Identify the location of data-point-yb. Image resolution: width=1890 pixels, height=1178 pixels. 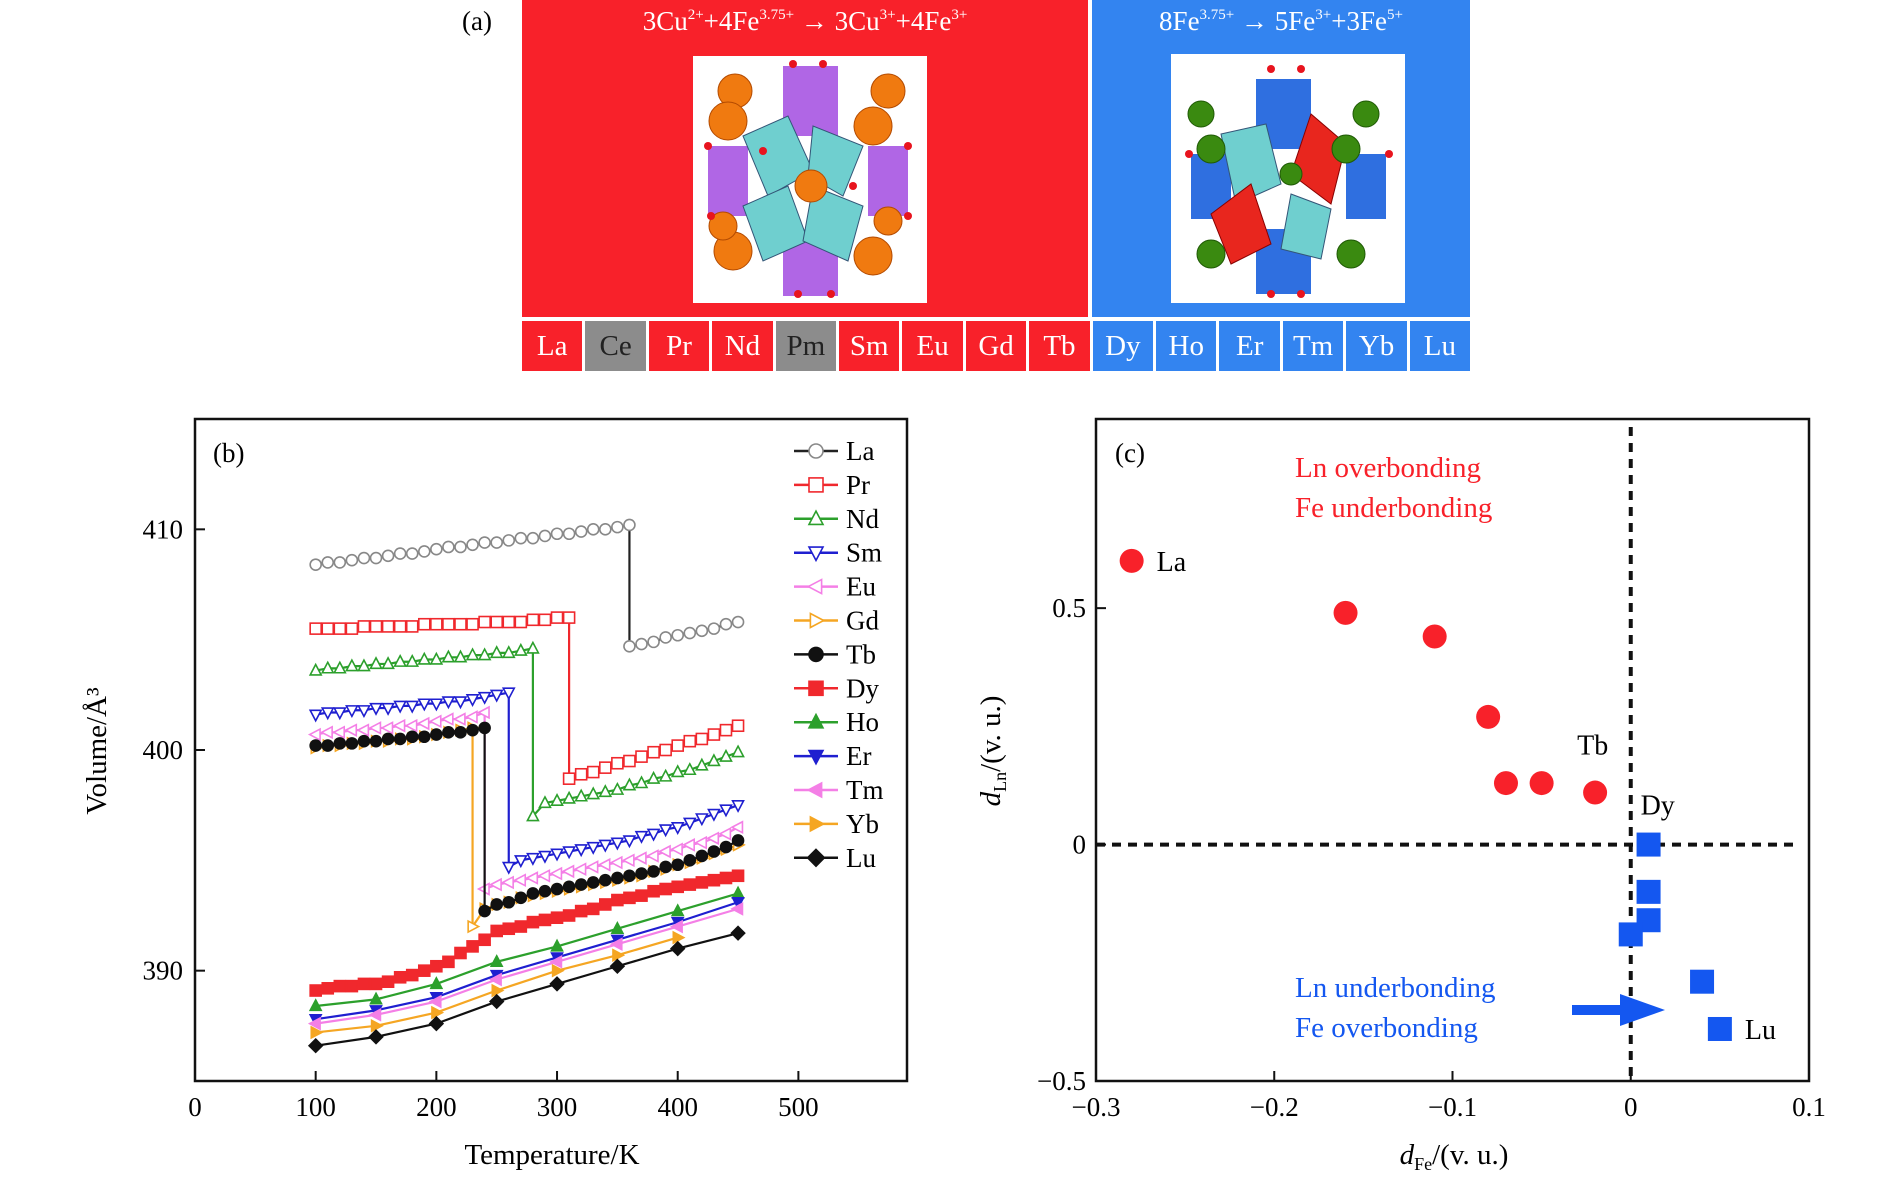
(679, 937).